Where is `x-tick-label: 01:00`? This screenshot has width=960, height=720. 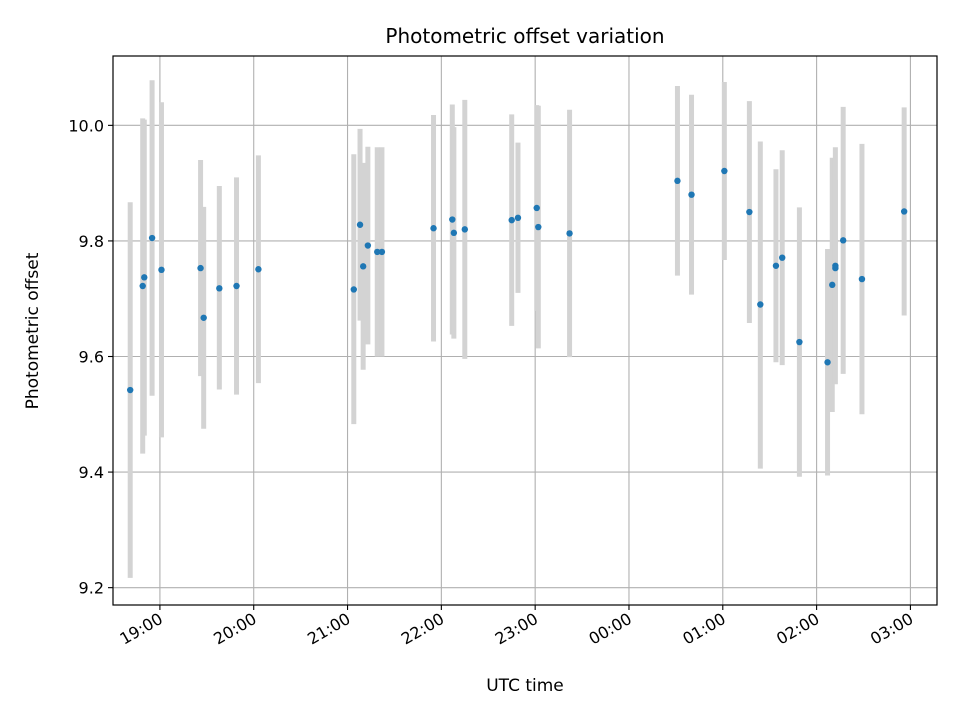 x-tick-label: 01:00 is located at coordinates (703, 629).